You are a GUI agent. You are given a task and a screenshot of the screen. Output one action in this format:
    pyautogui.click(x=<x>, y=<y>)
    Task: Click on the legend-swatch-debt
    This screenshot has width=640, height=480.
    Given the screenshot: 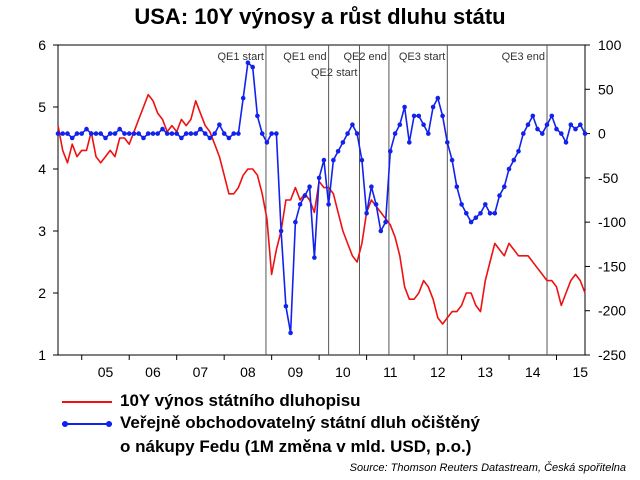 What is the action you would take?
    pyautogui.click(x=87, y=424)
    